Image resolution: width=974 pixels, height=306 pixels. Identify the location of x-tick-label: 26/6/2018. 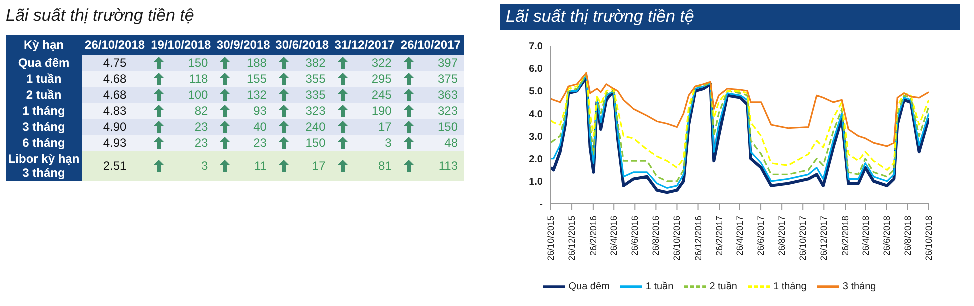
(887, 236).